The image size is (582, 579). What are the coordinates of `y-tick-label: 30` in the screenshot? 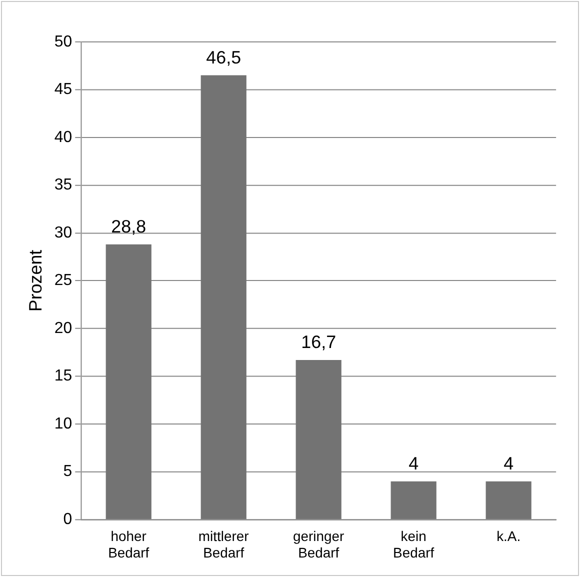 It's located at (63, 233).